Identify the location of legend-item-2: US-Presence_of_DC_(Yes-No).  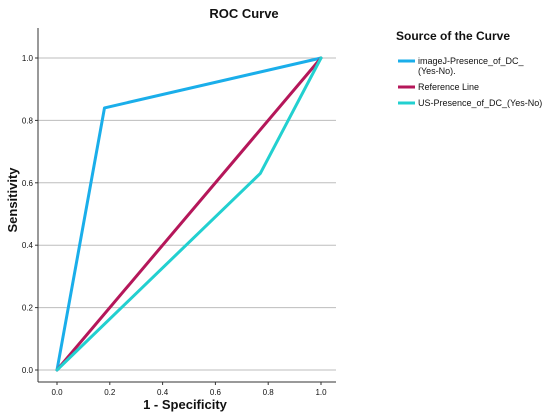
(470, 103).